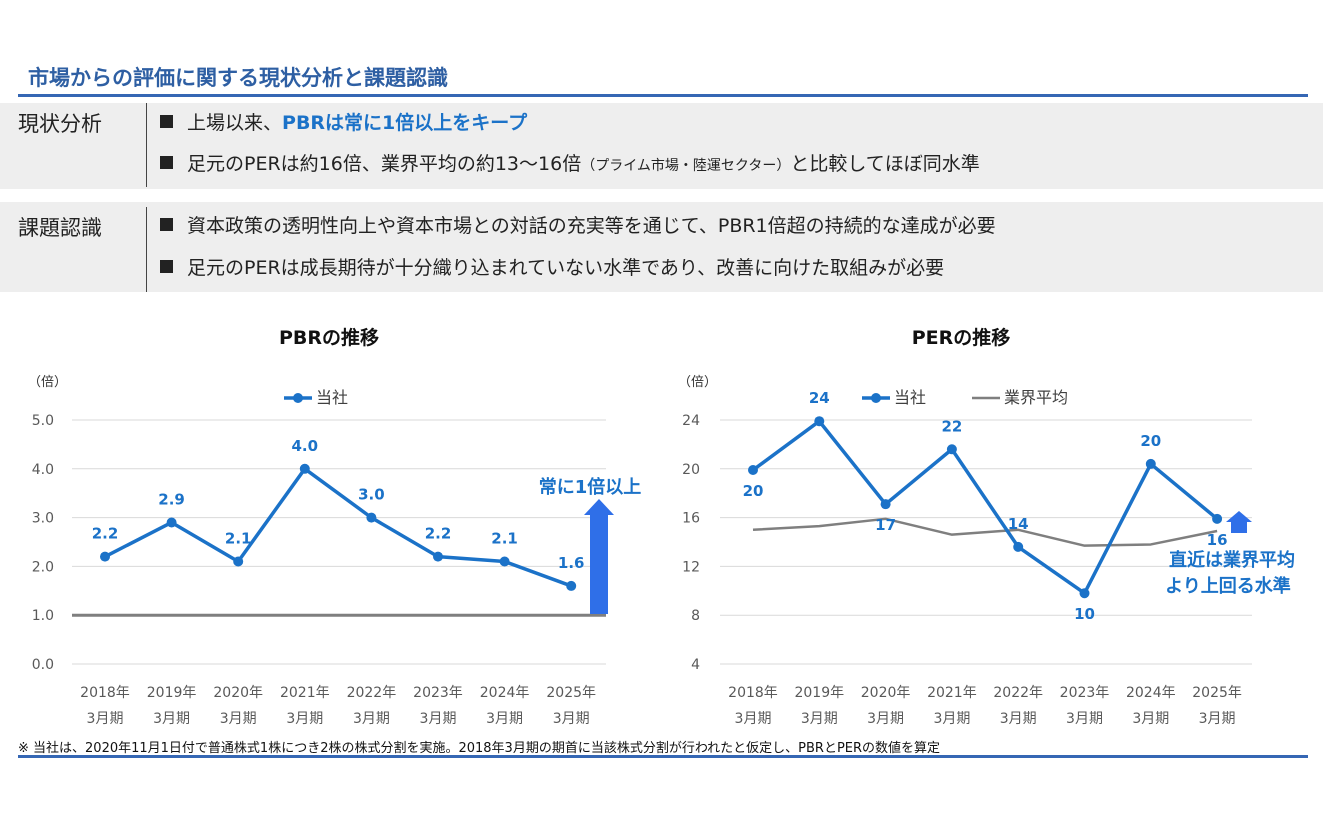 This screenshot has height=816, width=1323. I want to click on x-tick-label: 2024年, so click(1151, 693).